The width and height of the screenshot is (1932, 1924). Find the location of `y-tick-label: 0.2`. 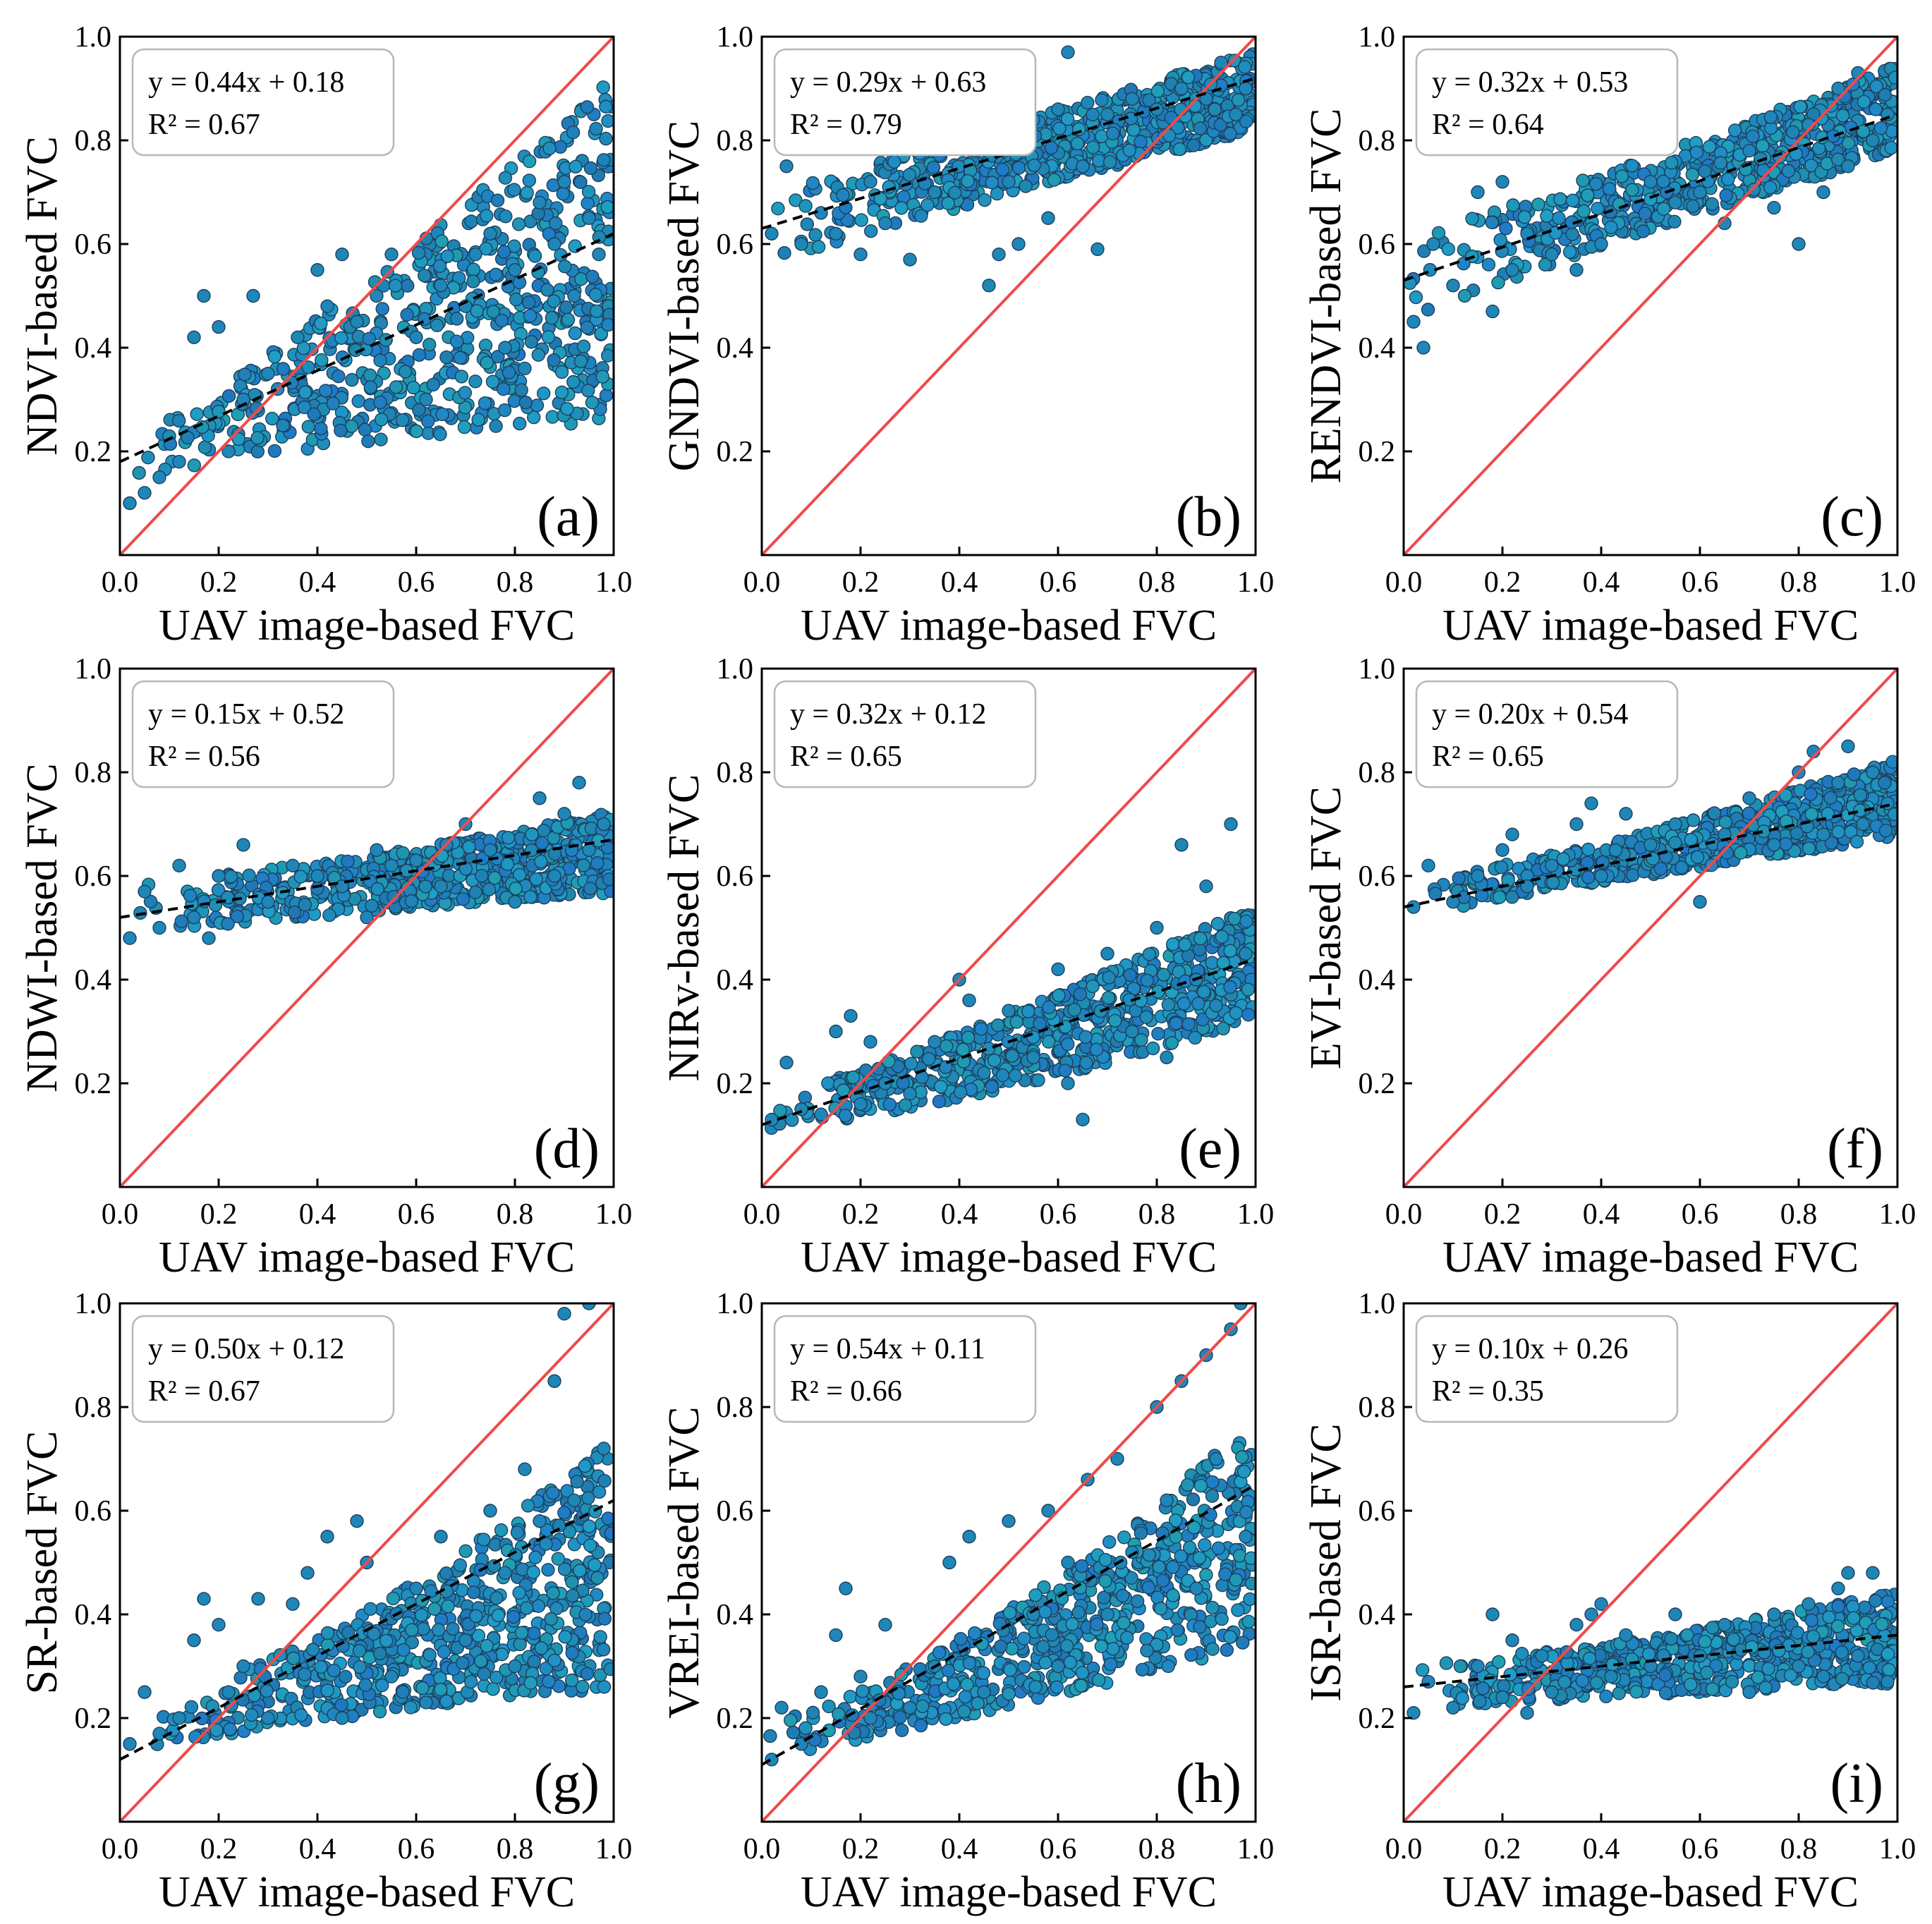

y-tick-label: 0.2 is located at coordinates (93, 1719).